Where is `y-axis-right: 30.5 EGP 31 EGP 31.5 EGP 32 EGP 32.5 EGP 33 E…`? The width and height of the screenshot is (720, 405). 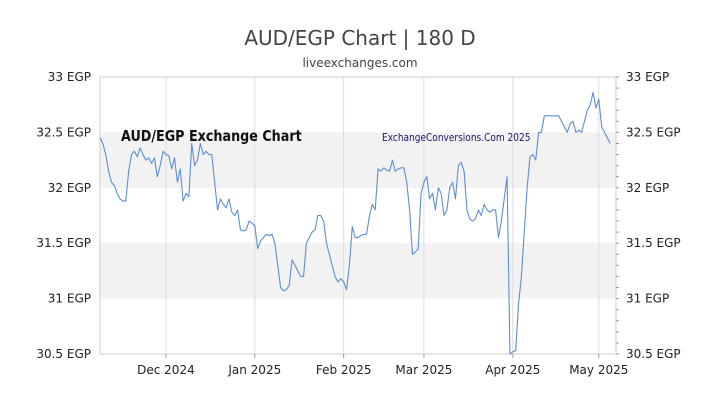
y-axis-right: 30.5 EGP 31 EGP 31.5 EGP 32 EGP 32.5 EGP 33 E… is located at coordinates (648, 215).